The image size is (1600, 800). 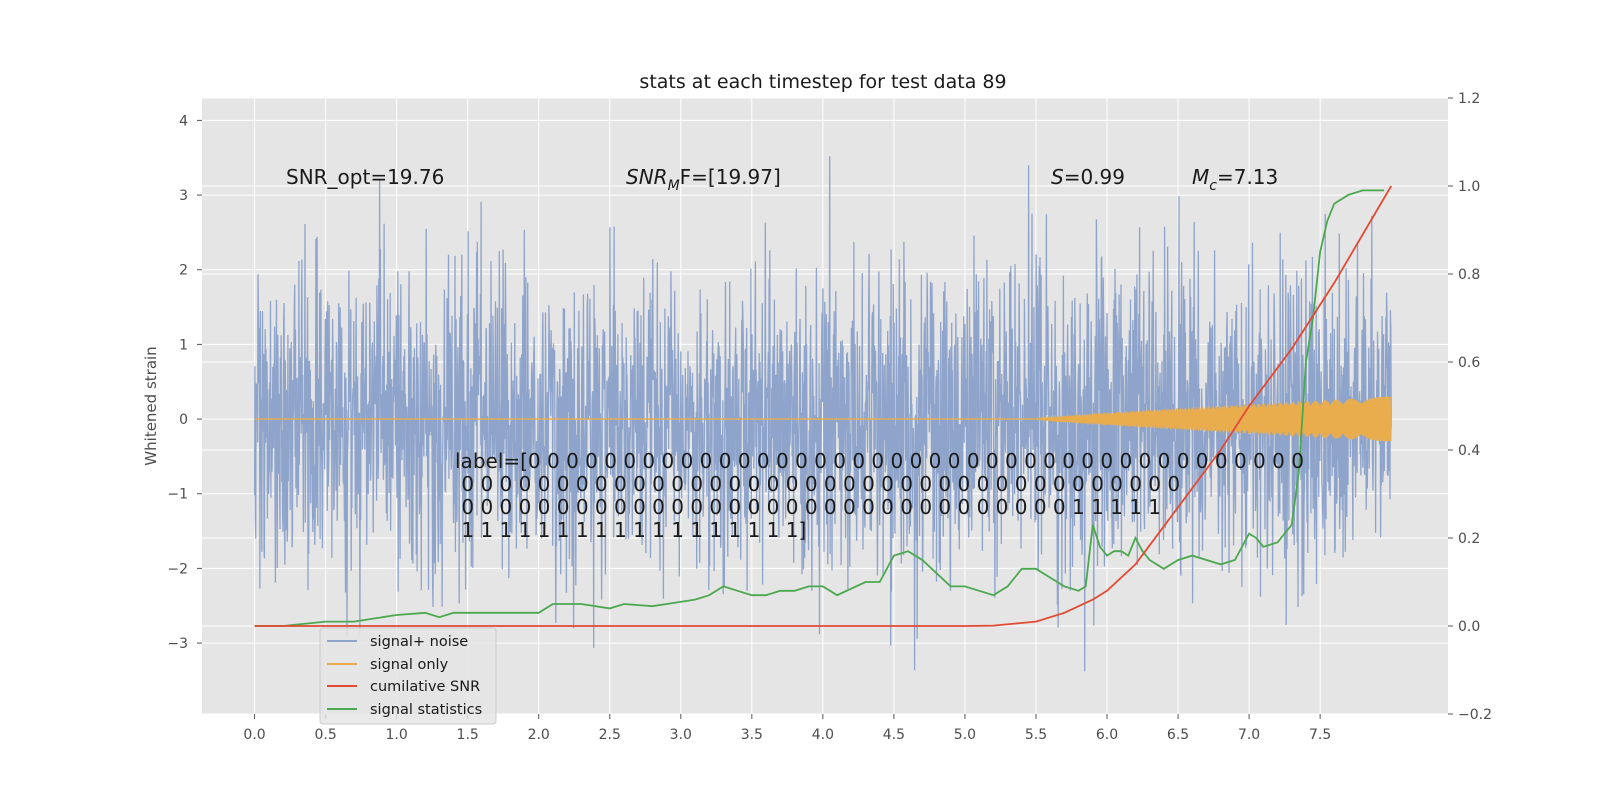 What do you see at coordinates (539, 735) in the screenshot?
I see `x-tick-label: 2.0` at bounding box center [539, 735].